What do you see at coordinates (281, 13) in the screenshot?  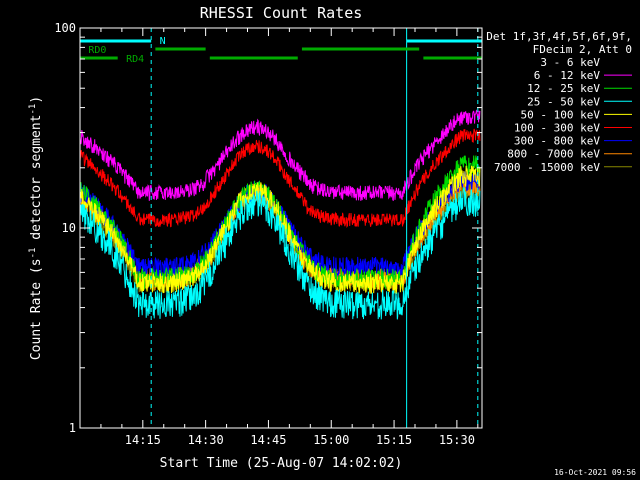 I see `chart-title: RHESSI Count Rates` at bounding box center [281, 13].